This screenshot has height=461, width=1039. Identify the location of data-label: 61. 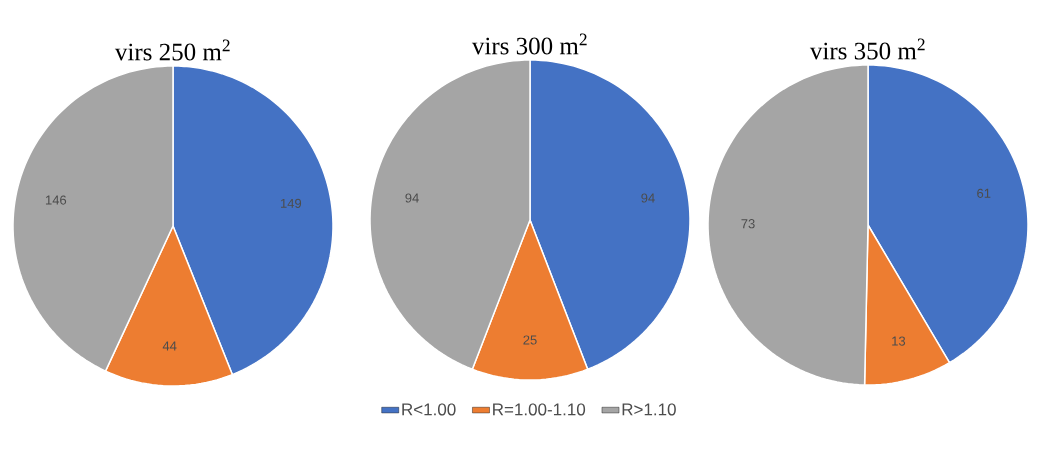
(984, 193).